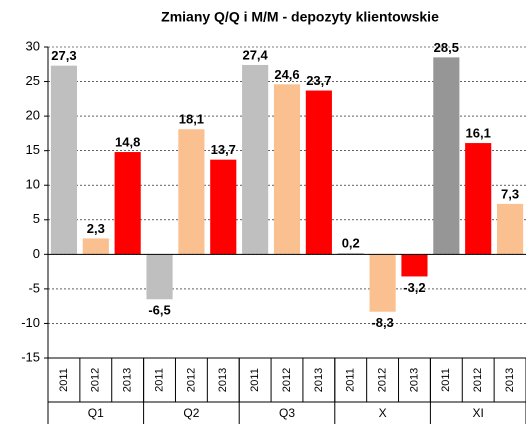 The width and height of the screenshot is (526, 424). Describe the element at coordinates (36, 253) in the screenshot. I see `y-tick-label: 0` at that location.